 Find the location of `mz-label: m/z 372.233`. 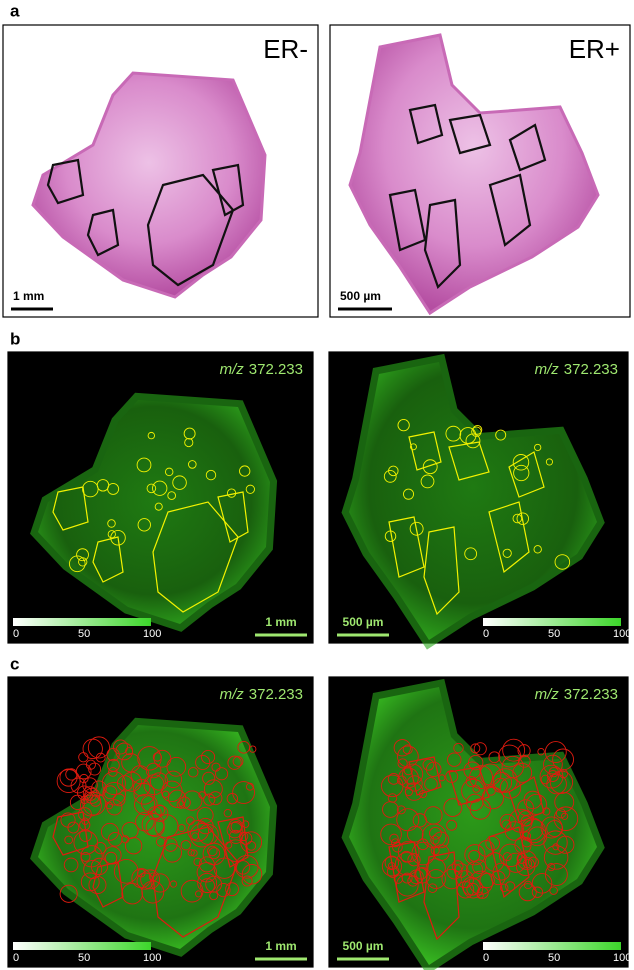

mz-label: m/z 372.233 is located at coordinates (576, 694).